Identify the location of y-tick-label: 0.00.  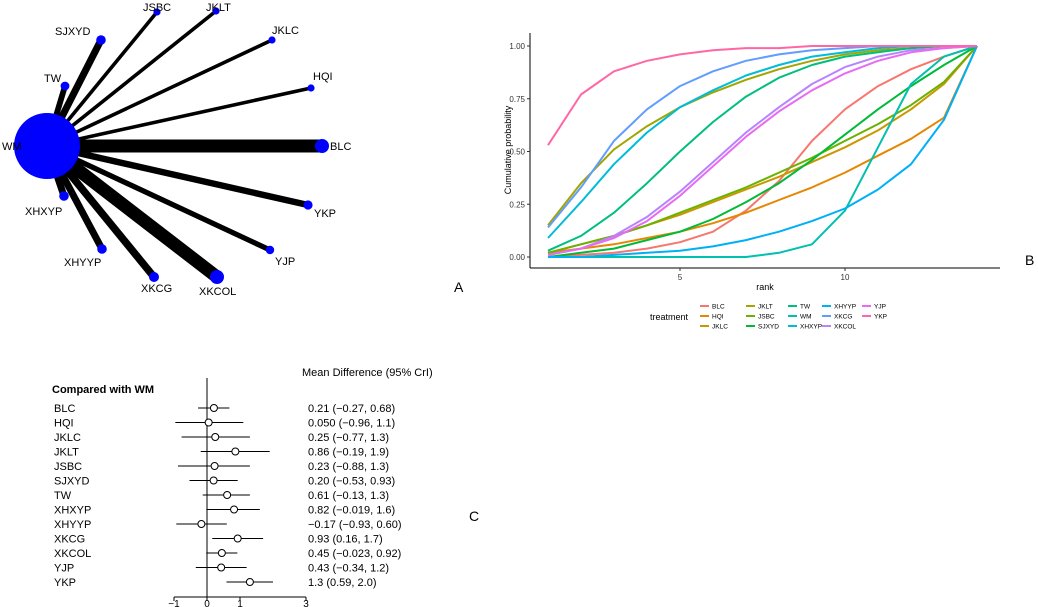
(517, 257).